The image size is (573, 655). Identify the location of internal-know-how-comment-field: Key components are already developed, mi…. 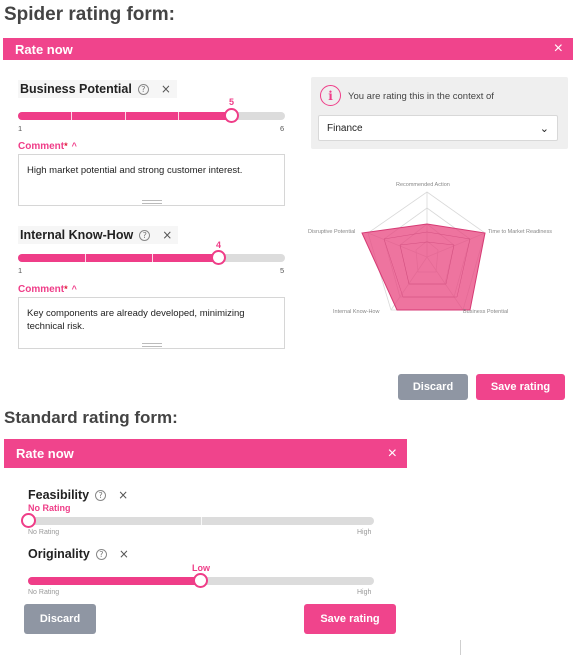
(151, 323).